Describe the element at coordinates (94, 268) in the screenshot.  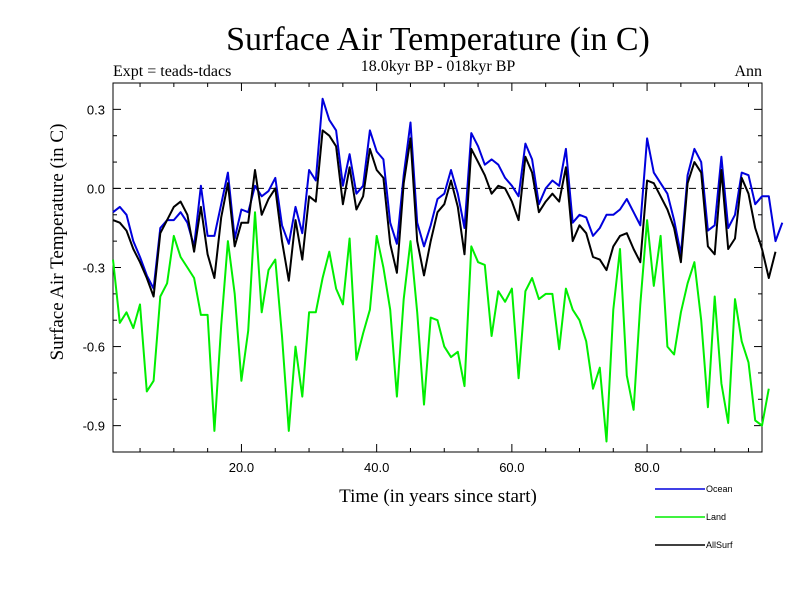
I see `y-tick-label: -0.3` at that location.